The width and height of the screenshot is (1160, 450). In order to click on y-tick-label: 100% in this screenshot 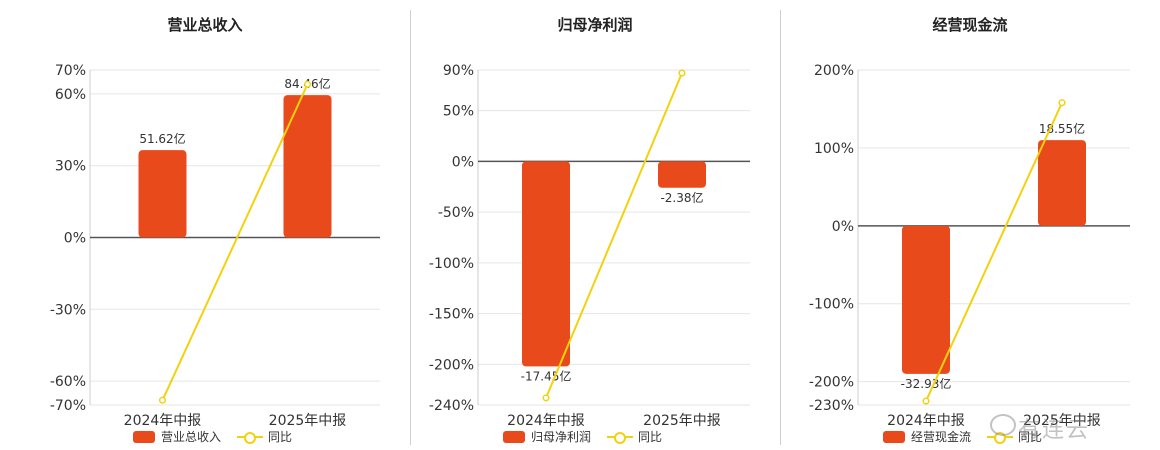, I will do `click(834, 149)`.